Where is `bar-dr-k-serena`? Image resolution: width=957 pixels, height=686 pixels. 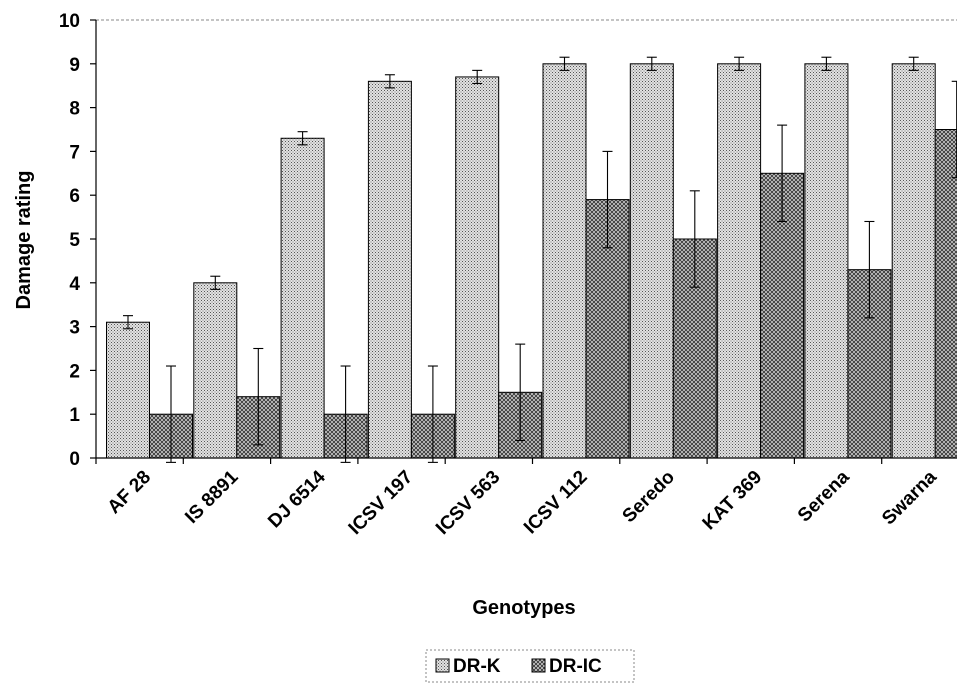 bar-dr-k-serena is located at coordinates (826, 261).